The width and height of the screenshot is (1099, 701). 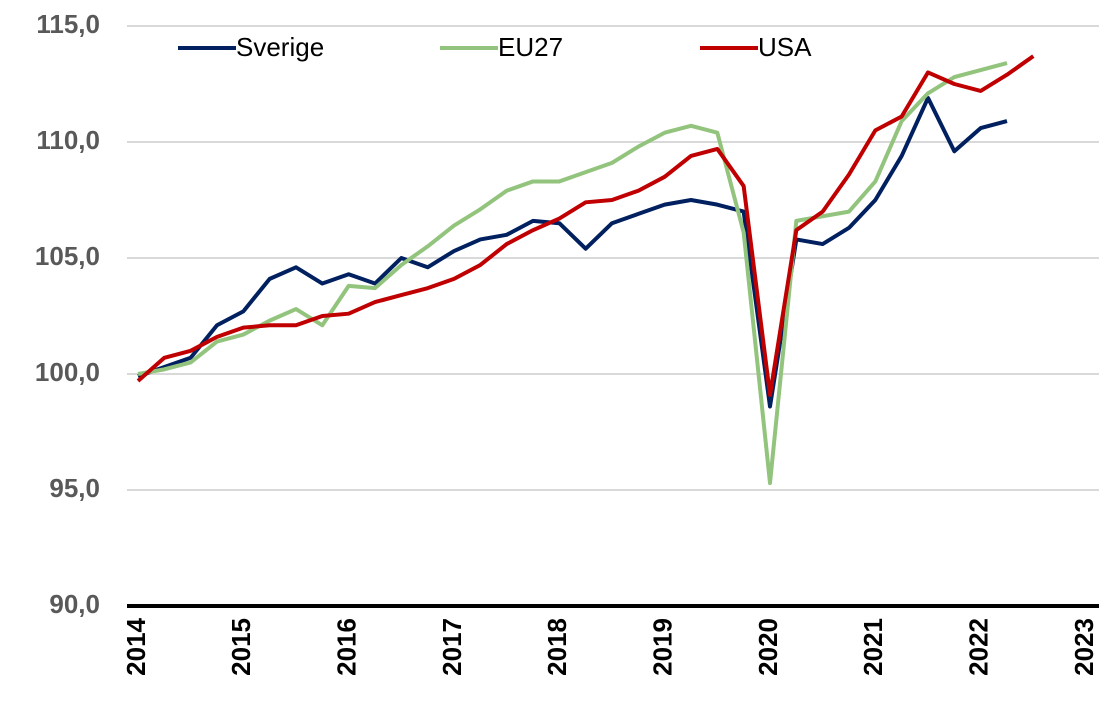 What do you see at coordinates (241, 647) in the screenshot?
I see `x-tick-label: 2015` at bounding box center [241, 647].